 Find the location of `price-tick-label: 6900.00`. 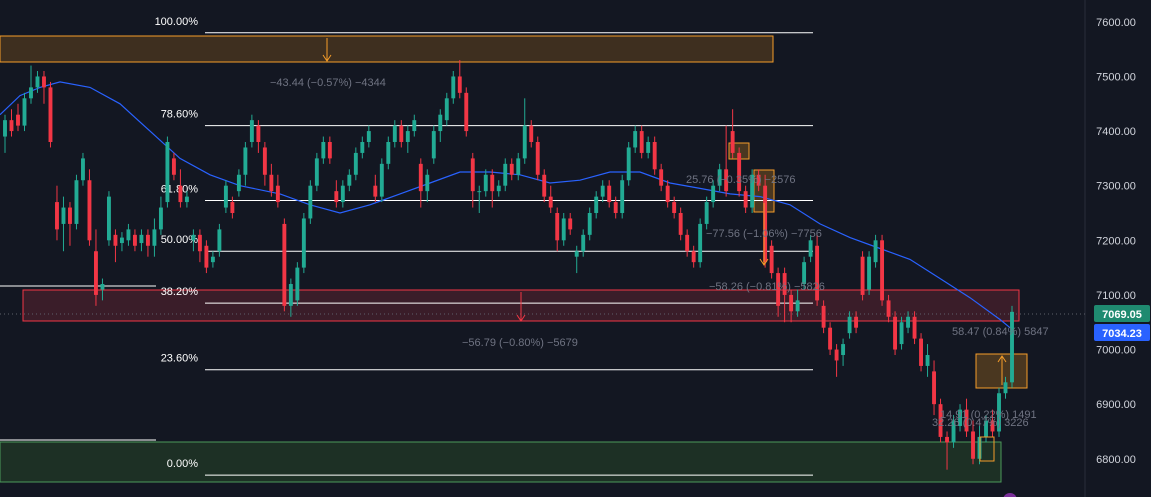

price-tick-label: 6900.00 is located at coordinates (1116, 405).